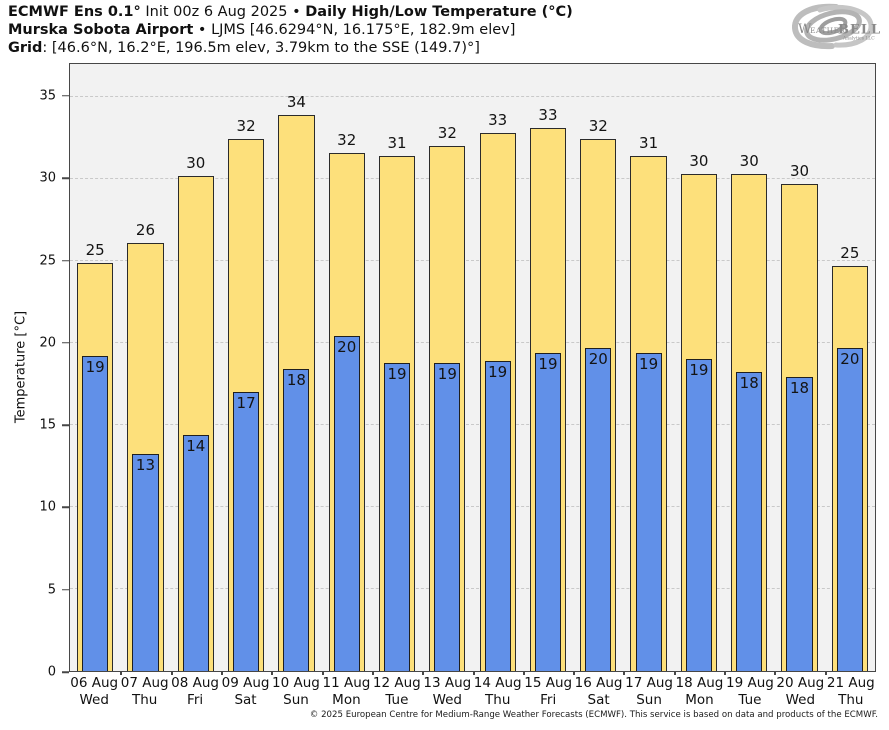 The image size is (889, 730). Describe the element at coordinates (858, 39) in the screenshot. I see `logo-subtext: Analytics LLC` at that location.